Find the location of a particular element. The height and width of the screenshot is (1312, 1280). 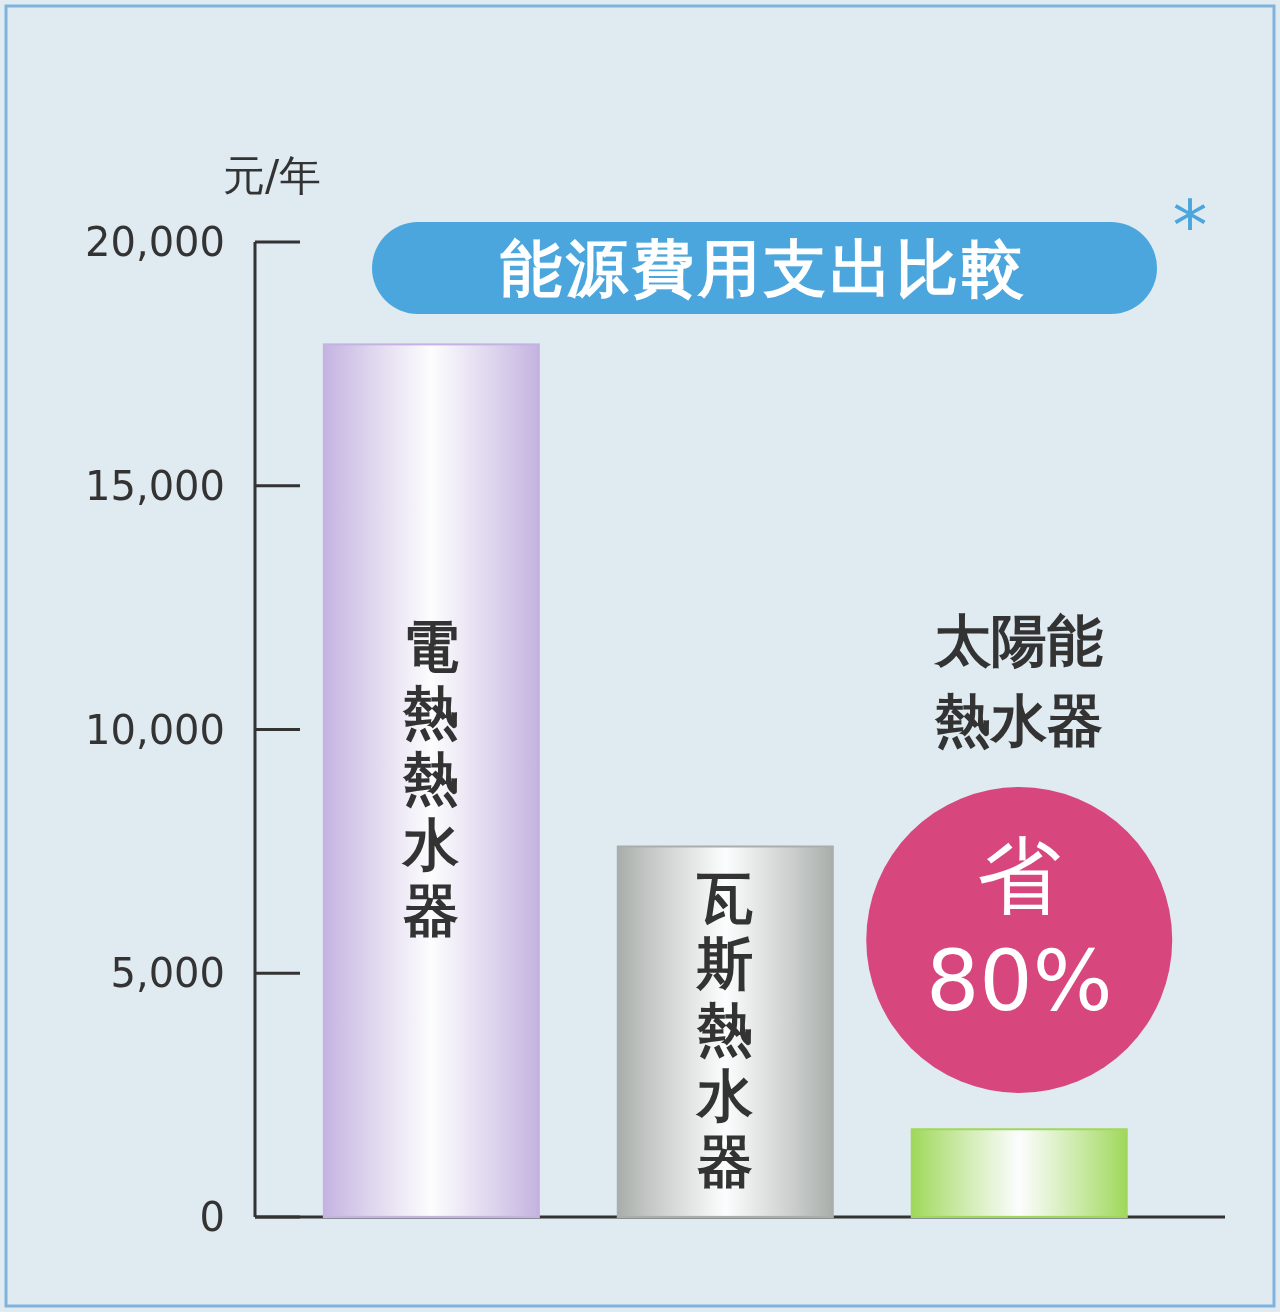

y-tick-label: 20,000 is located at coordinates (155, 242).